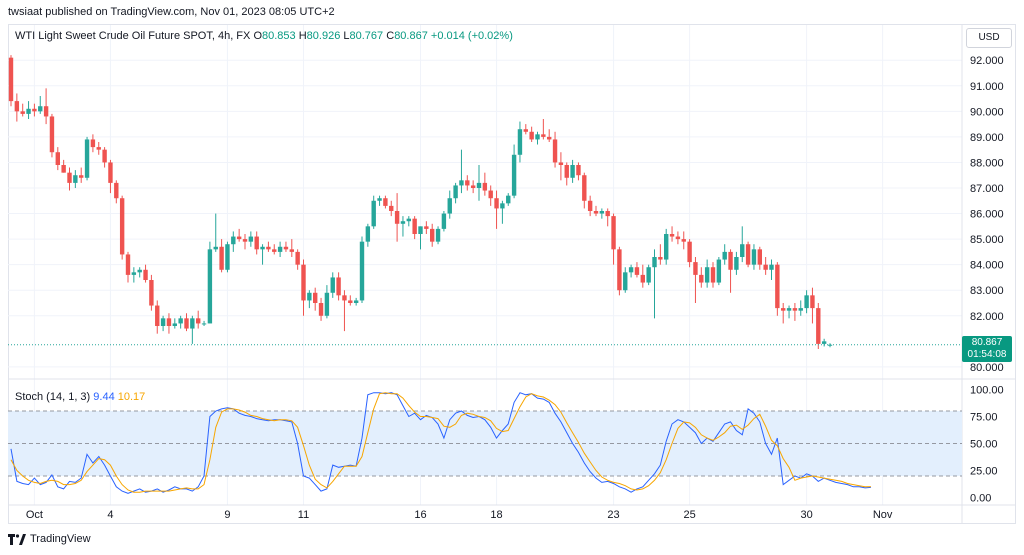 The width and height of the screenshot is (1024, 555). What do you see at coordinates (411, 36) in the screenshot?
I see `ohlc-close: 80.867` at bounding box center [411, 36].